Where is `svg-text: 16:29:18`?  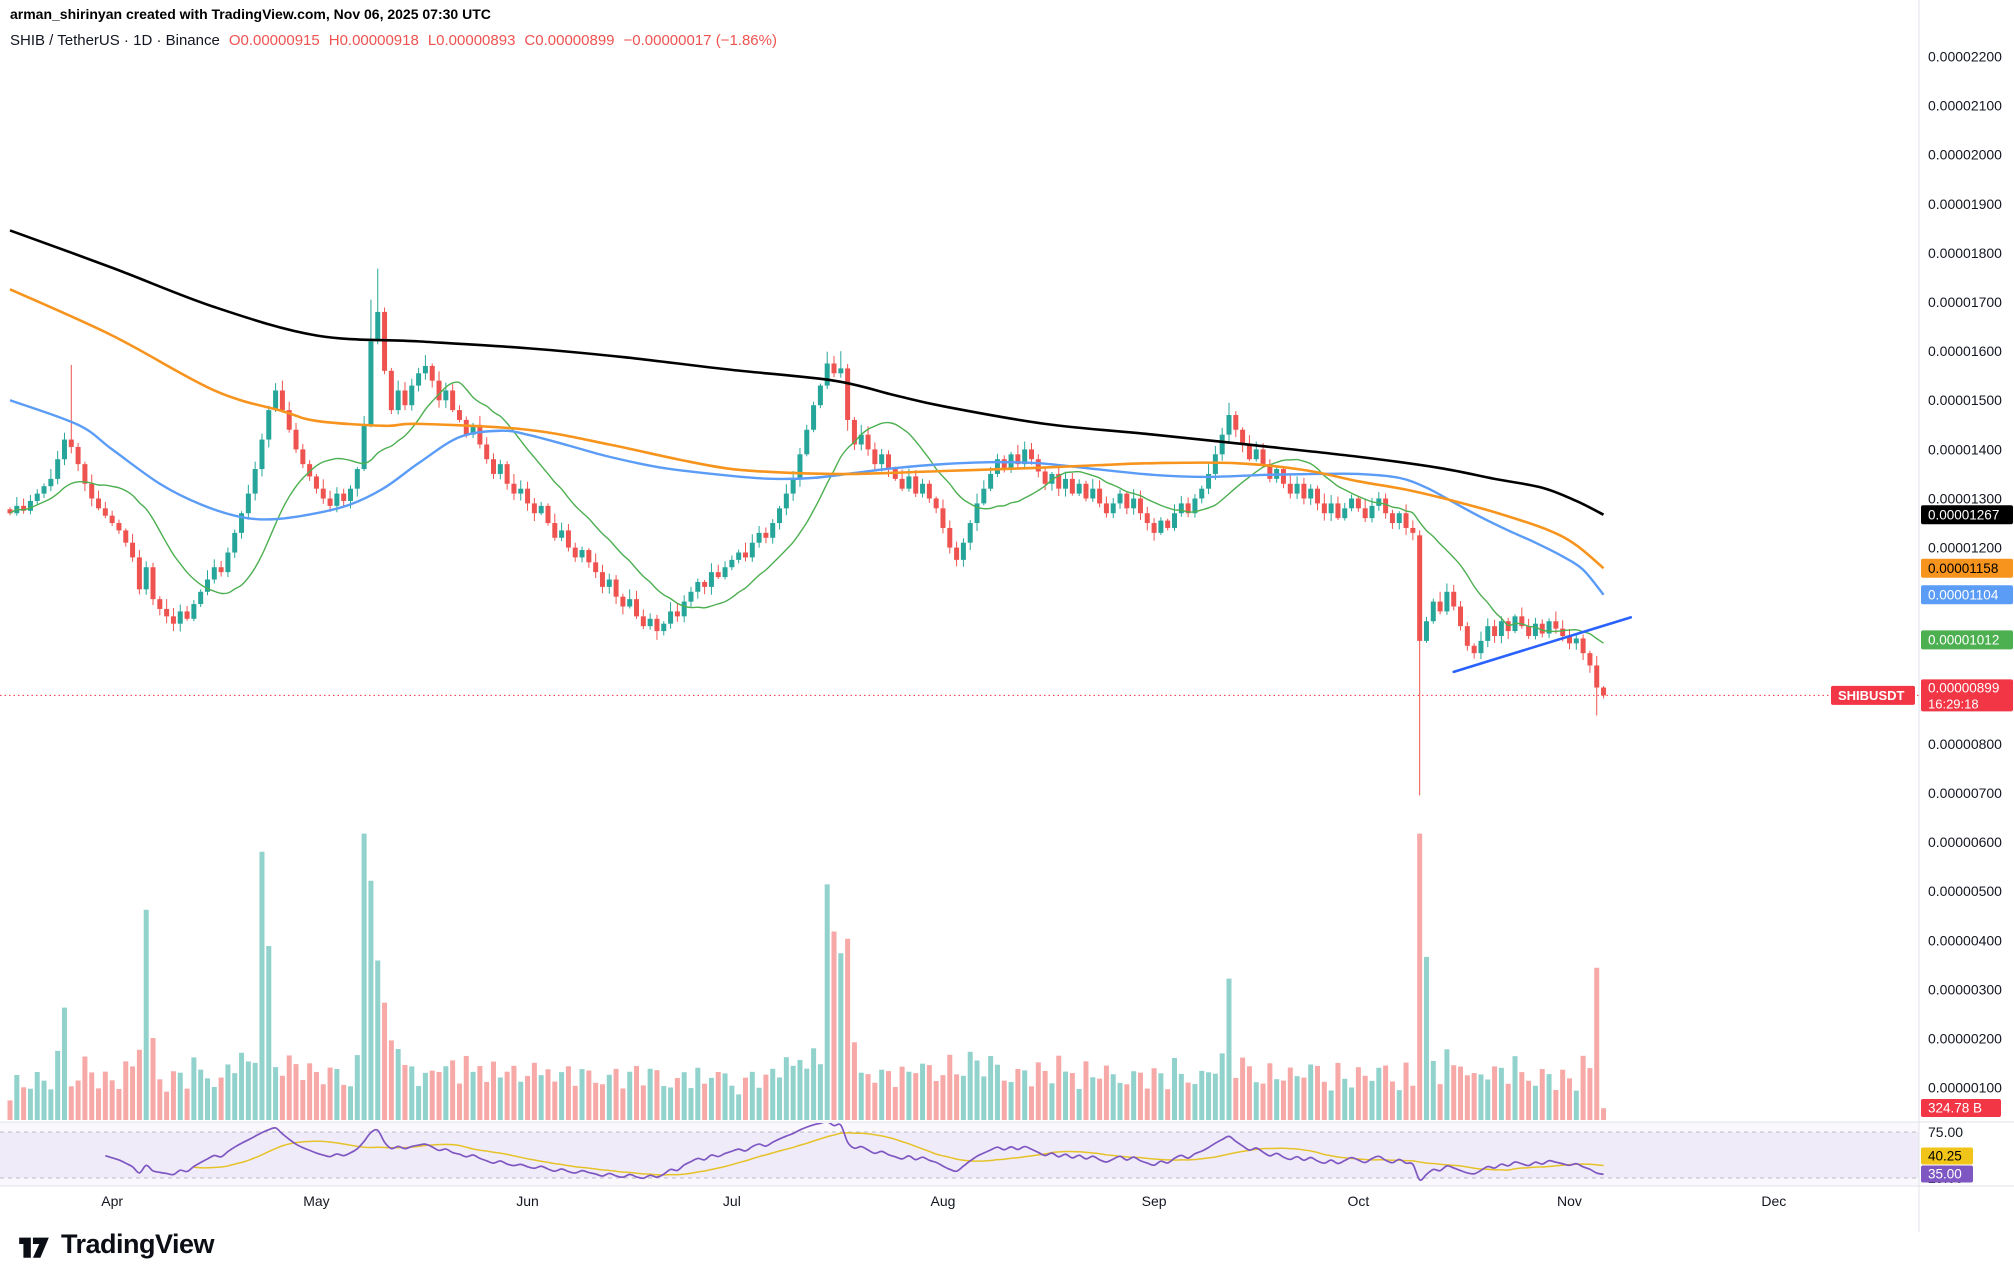
svg-text: 16:29:18 is located at coordinates (1953, 703).